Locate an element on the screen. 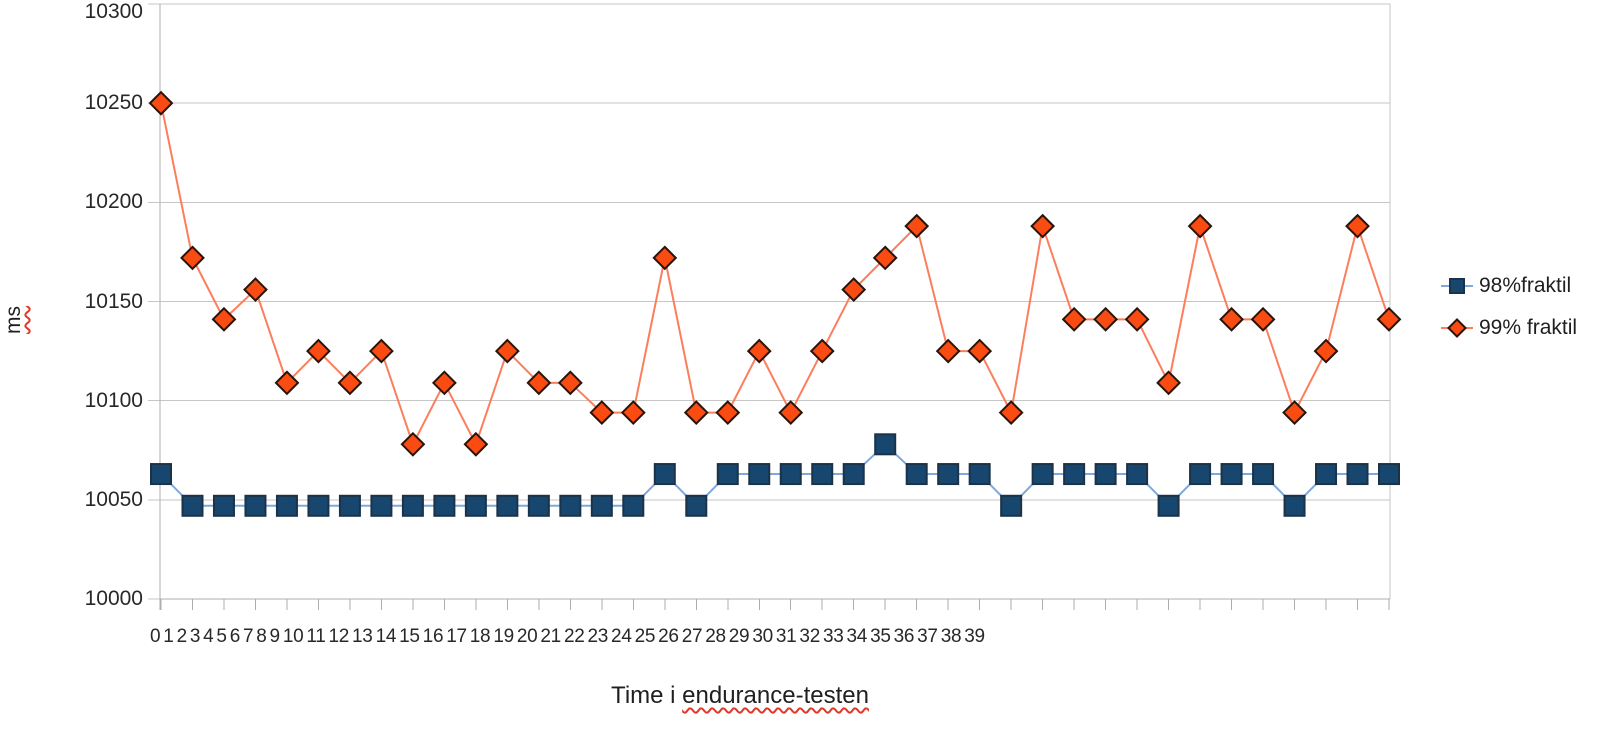 Image resolution: width=1615 pixels, height=736 pixels. x-tick-label: 9 is located at coordinates (275, 636).